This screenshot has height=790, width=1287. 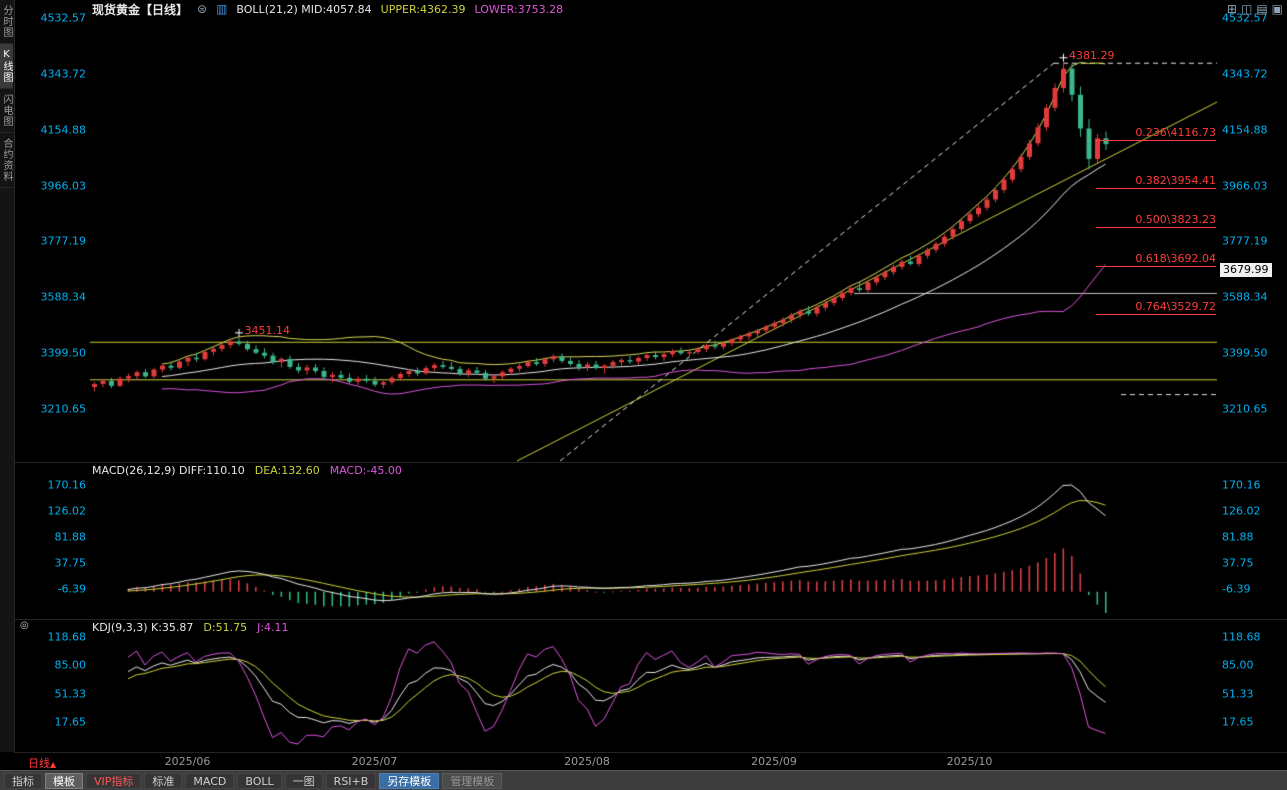 What do you see at coordinates (1238, 563) in the screenshot?
I see `macd-axis-label-right: 37.75` at bounding box center [1238, 563].